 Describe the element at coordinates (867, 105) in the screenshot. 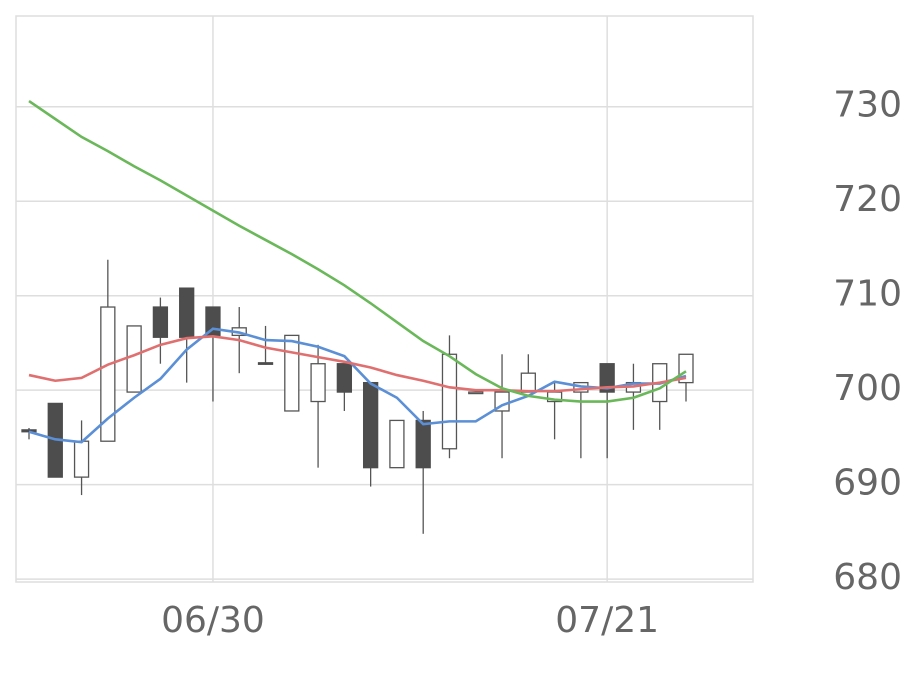

I see `y-tick-label: 730` at that location.